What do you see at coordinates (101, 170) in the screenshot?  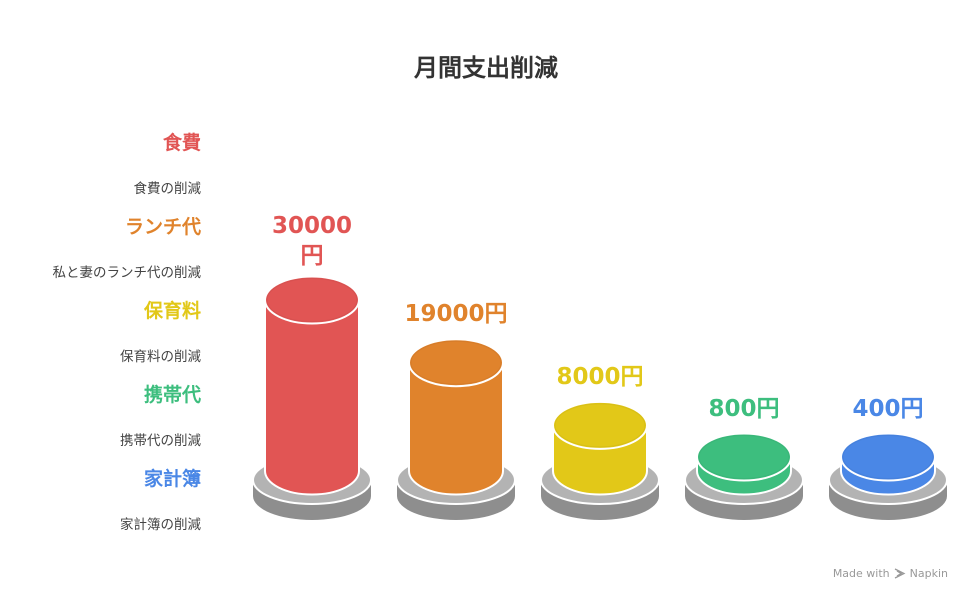 I see `legend-item: 食費 食費の削減` at bounding box center [101, 170].